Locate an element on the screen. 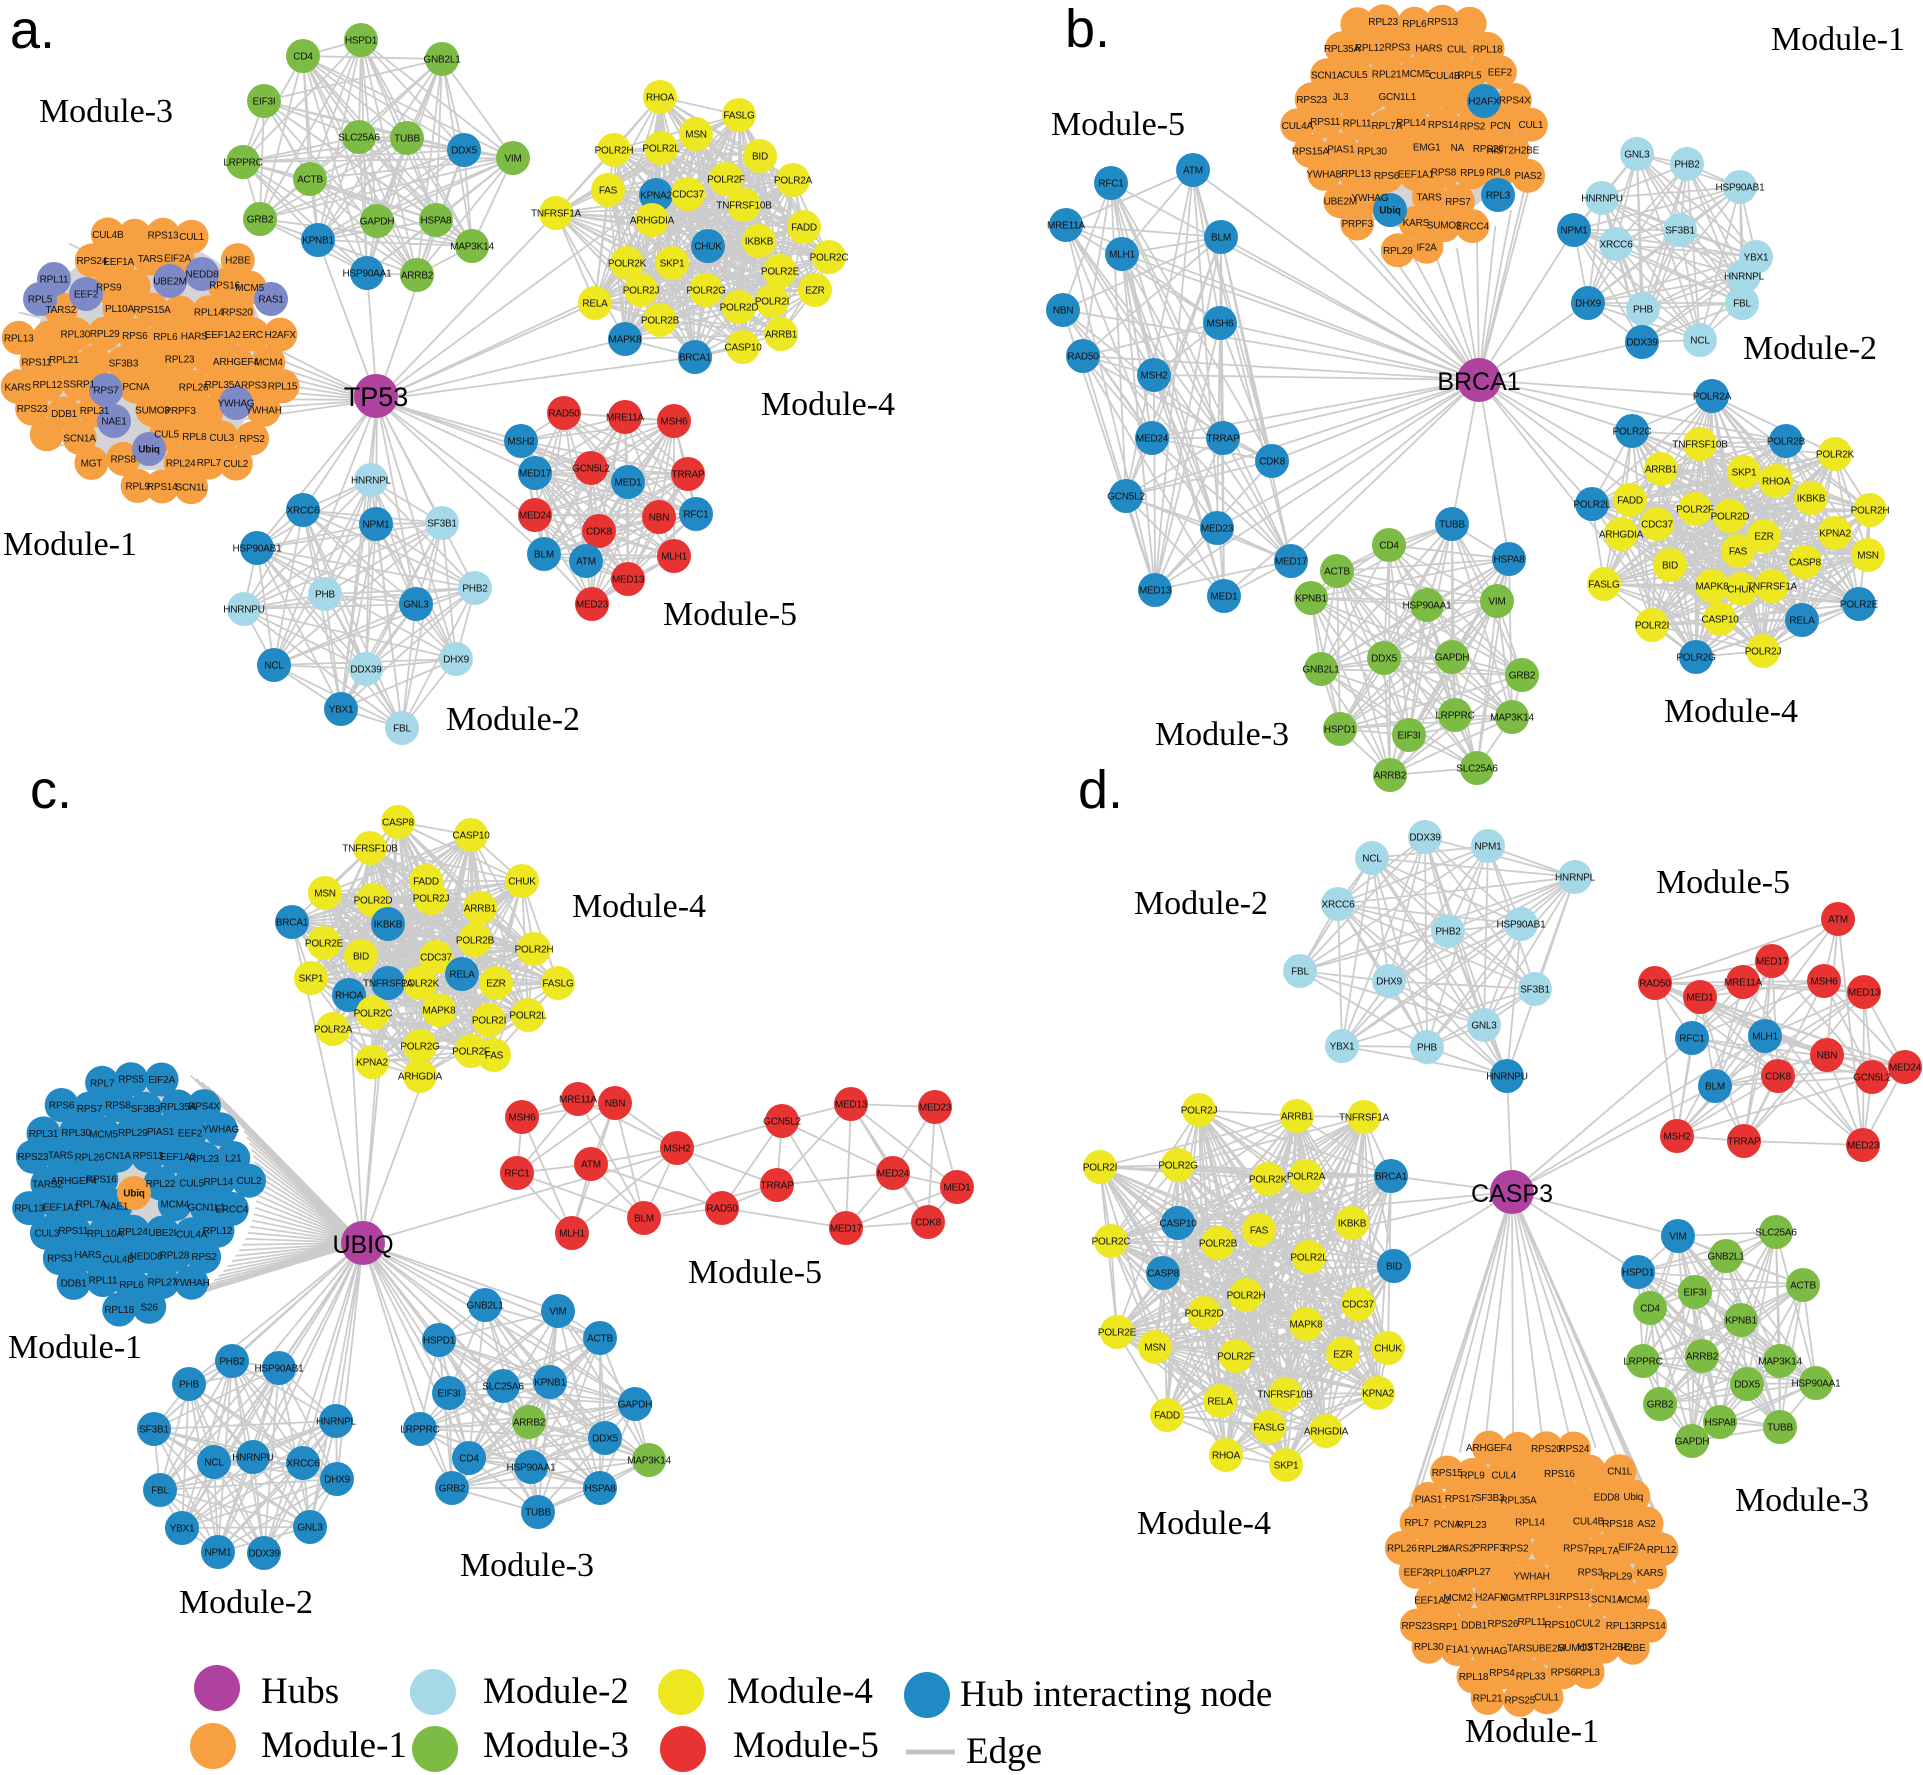  svg-text: CUL4B is located at coordinates (1445, 76).